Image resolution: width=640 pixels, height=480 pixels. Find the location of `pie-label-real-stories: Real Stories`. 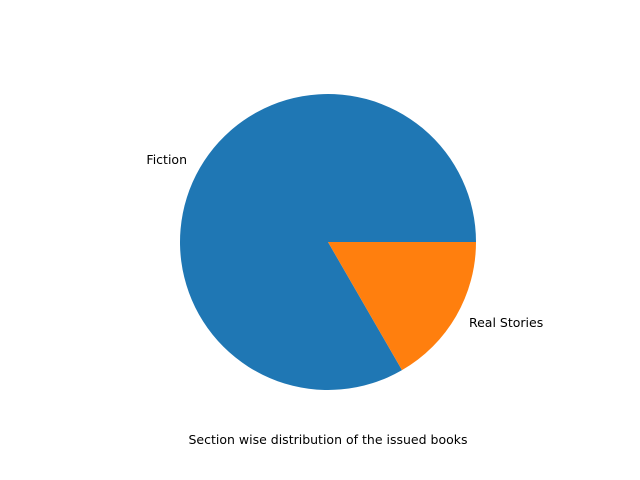

pie-label-real-stories: Real Stories is located at coordinates (506, 322).